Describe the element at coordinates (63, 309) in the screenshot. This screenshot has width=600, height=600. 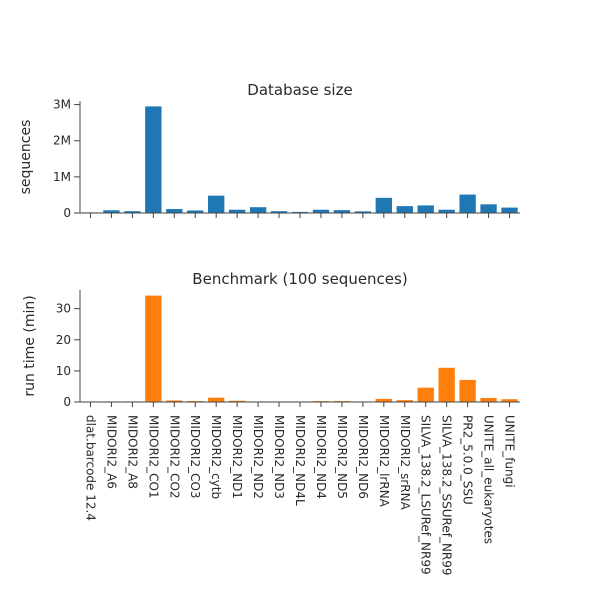
I see `benchmark-y-tick-label: 30` at that location.